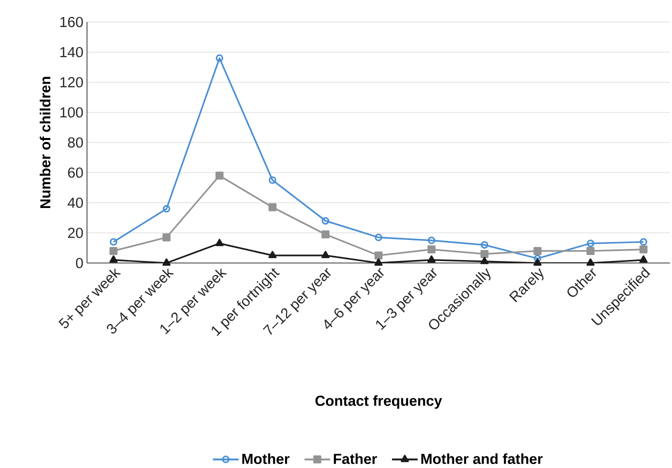  What do you see at coordinates (45, 142) in the screenshot?
I see `y-axis-title: Number of children` at bounding box center [45, 142].